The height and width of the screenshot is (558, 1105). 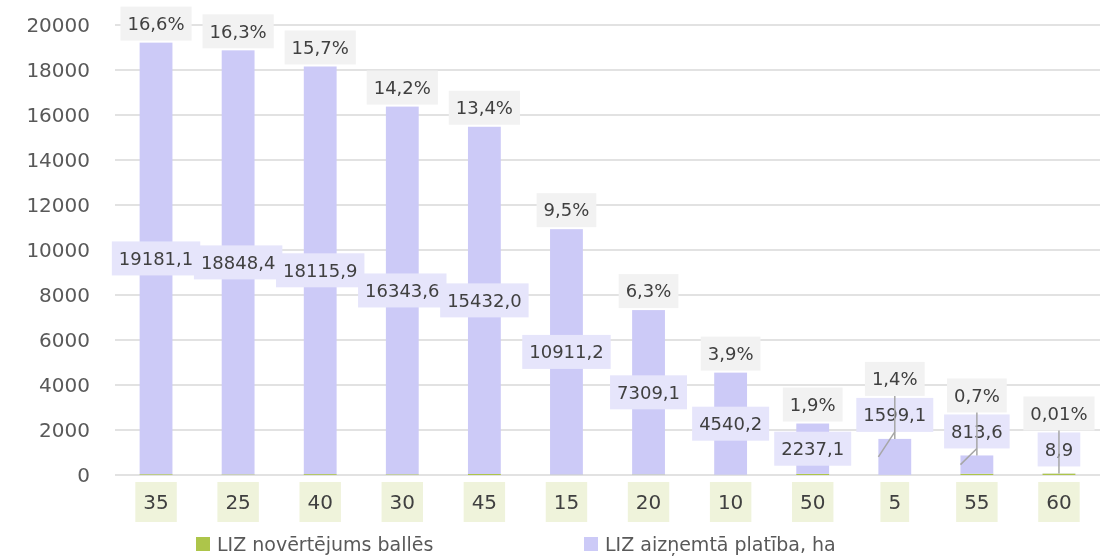 I want to click on y-tick-label: 10000, so click(x=58, y=250).